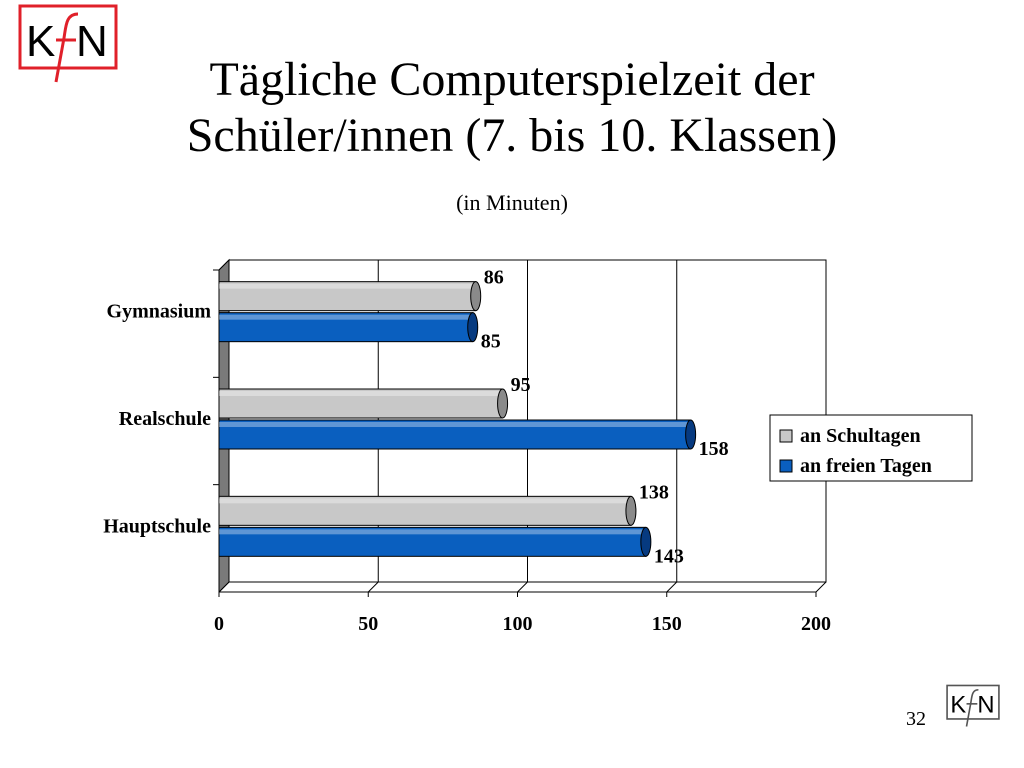  Describe the element at coordinates (654, 492) in the screenshot. I see `bar-value-label: 138` at that location.